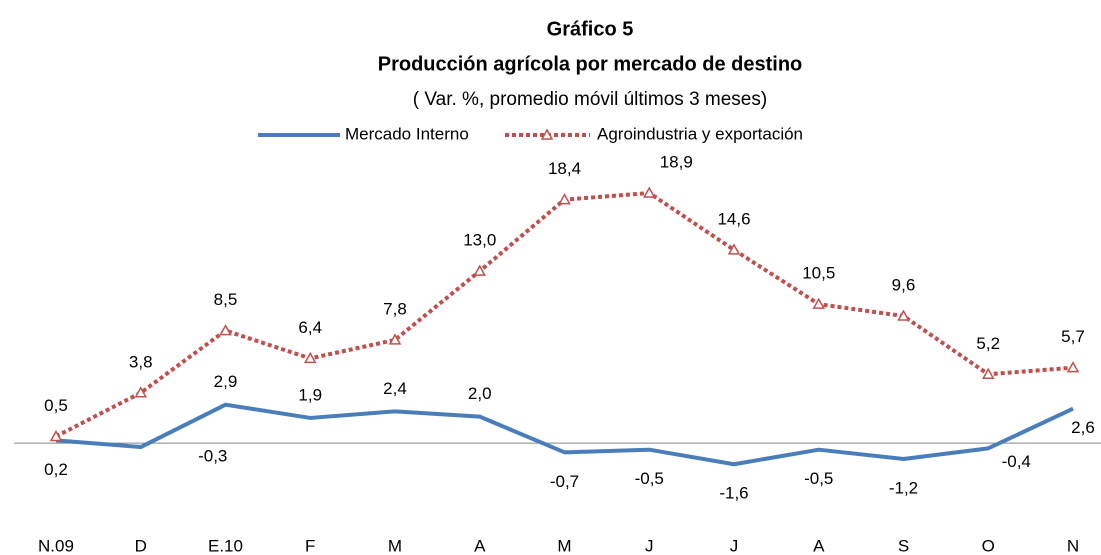 Image resolution: width=1101 pixels, height=555 pixels. What do you see at coordinates (564, 481) in the screenshot?
I see `data-label: -0,7` at bounding box center [564, 481].